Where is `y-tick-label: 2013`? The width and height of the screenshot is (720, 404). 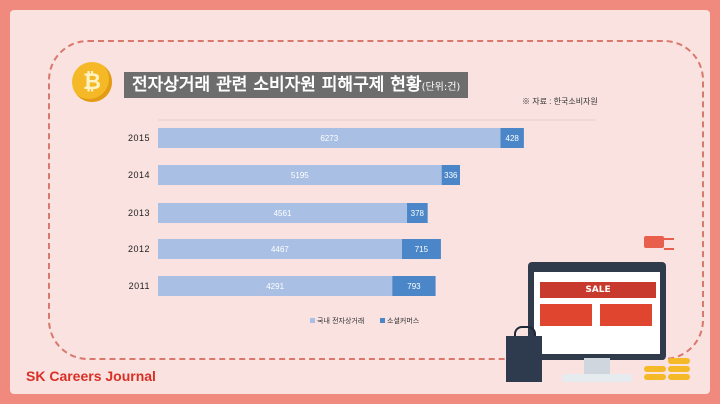
y-tick-label: 2013 is located at coordinates (139, 213).